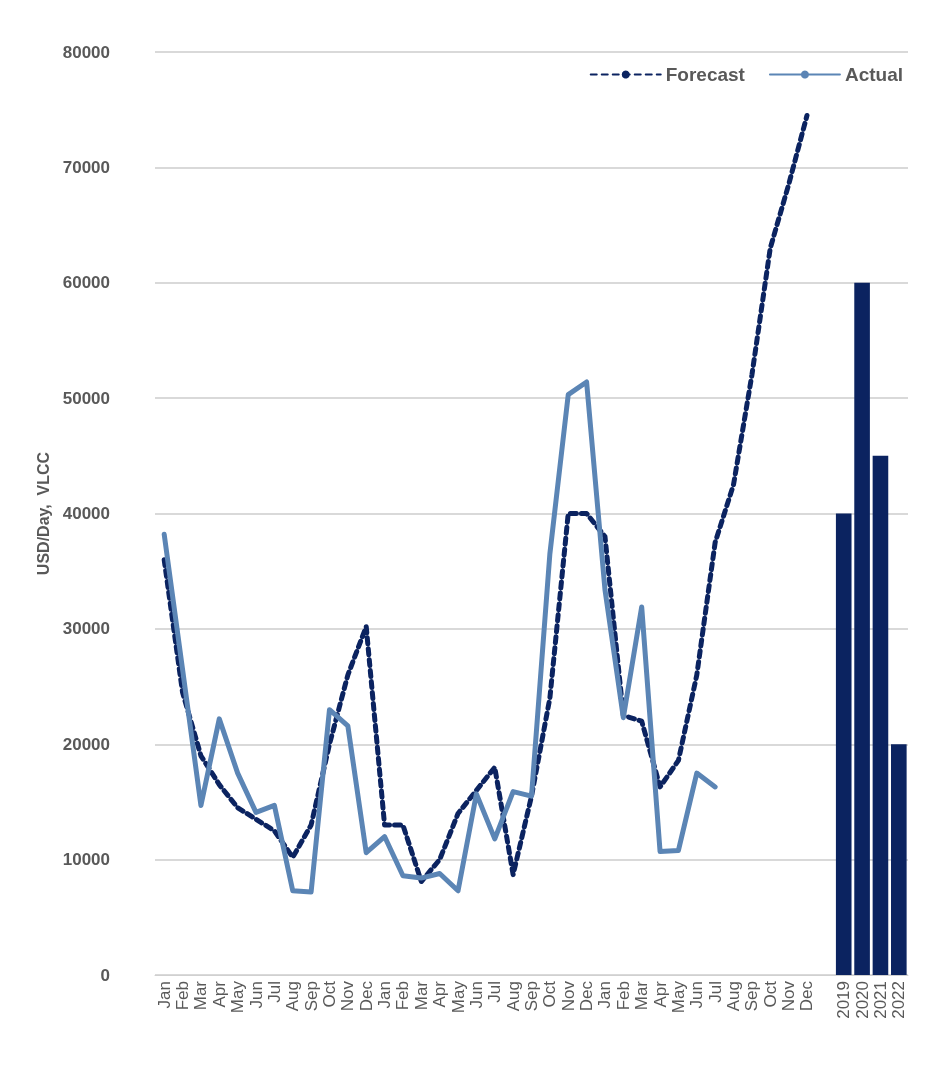 The image size is (928, 1074). Describe the element at coordinates (899, 1000) in the screenshot. I see `x-tick-label: 2022` at that location.